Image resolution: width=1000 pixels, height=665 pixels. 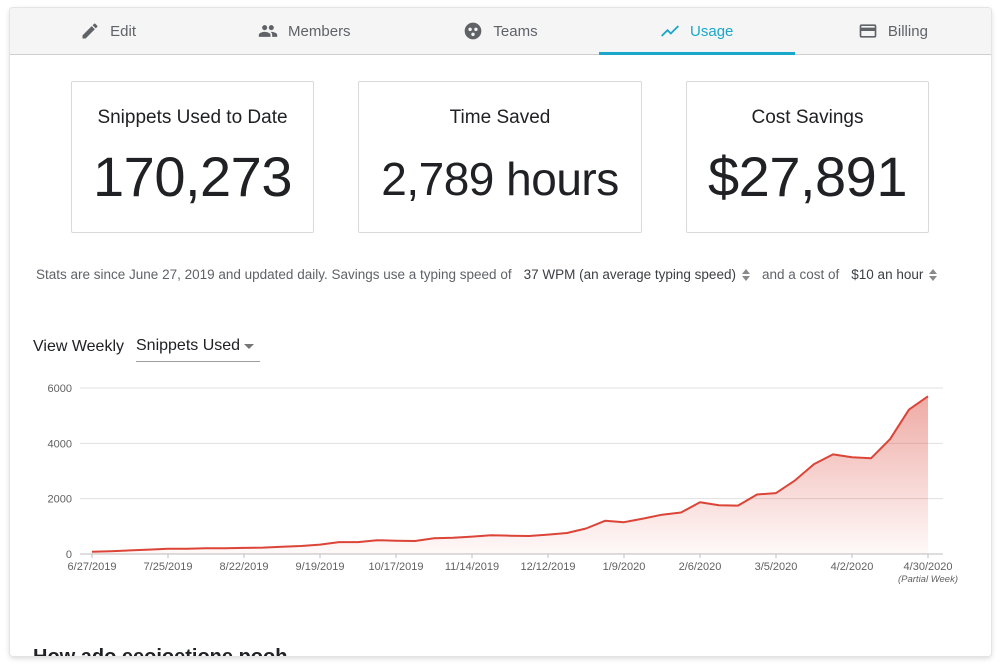 I want to click on trend-icon, so click(x=670, y=31).